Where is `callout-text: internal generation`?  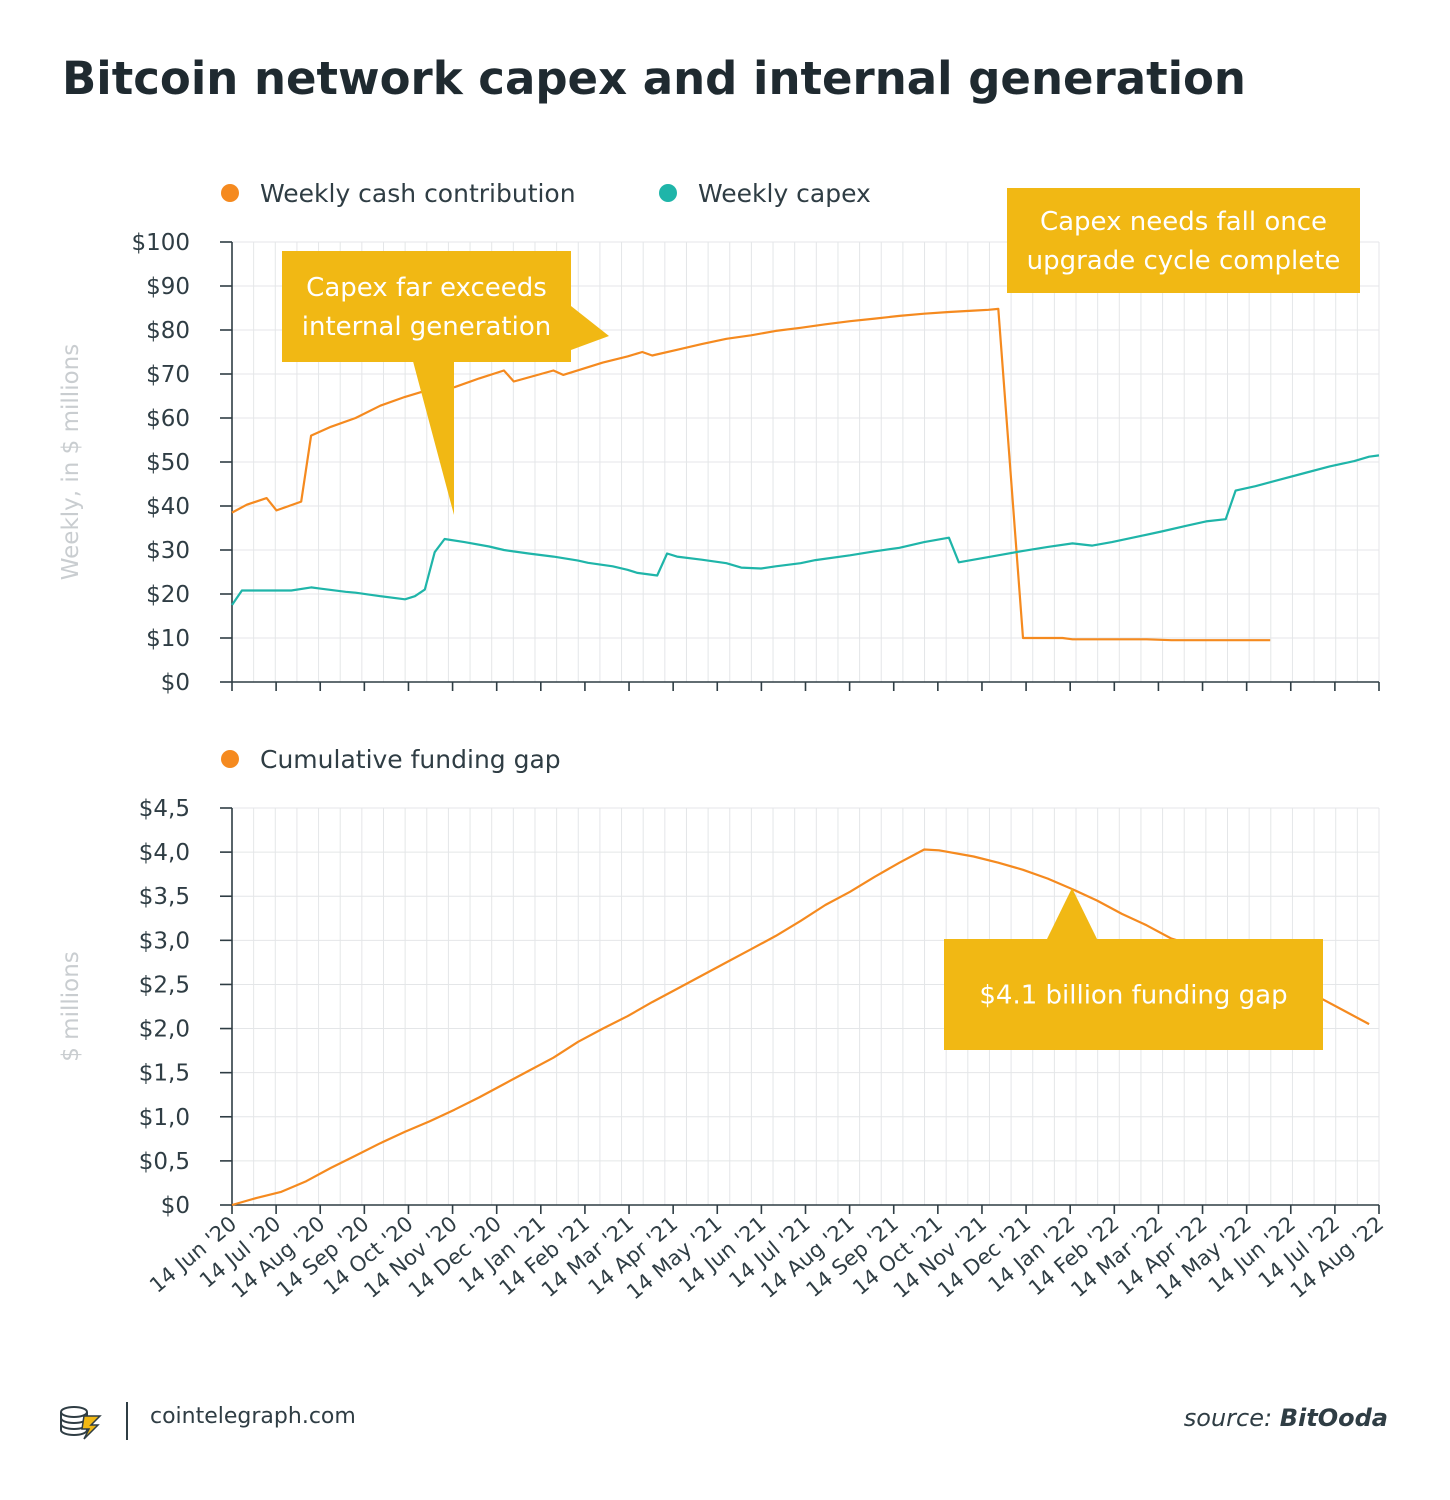 callout-text: internal generation is located at coordinates (426, 327).